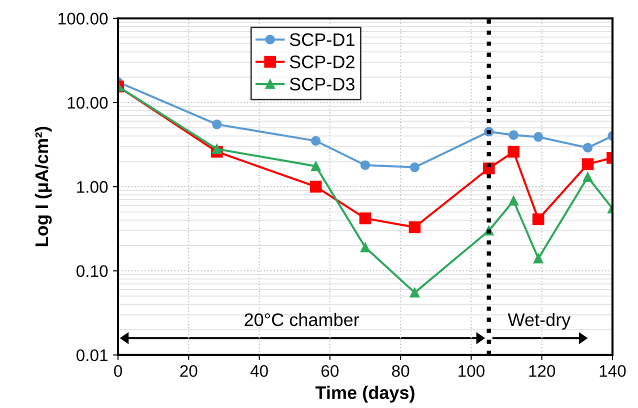  What do you see at coordinates (92, 187) in the screenshot?
I see `y-tick-label: 1.00` at bounding box center [92, 187].